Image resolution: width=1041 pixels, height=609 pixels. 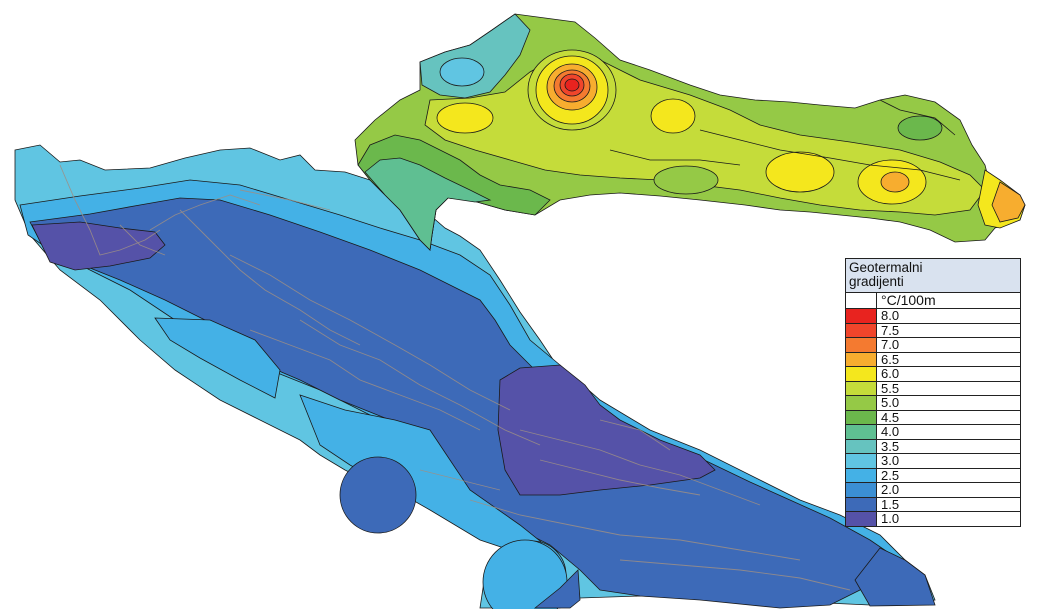 I want to click on legend-value: 7.5, so click(x=890, y=330).